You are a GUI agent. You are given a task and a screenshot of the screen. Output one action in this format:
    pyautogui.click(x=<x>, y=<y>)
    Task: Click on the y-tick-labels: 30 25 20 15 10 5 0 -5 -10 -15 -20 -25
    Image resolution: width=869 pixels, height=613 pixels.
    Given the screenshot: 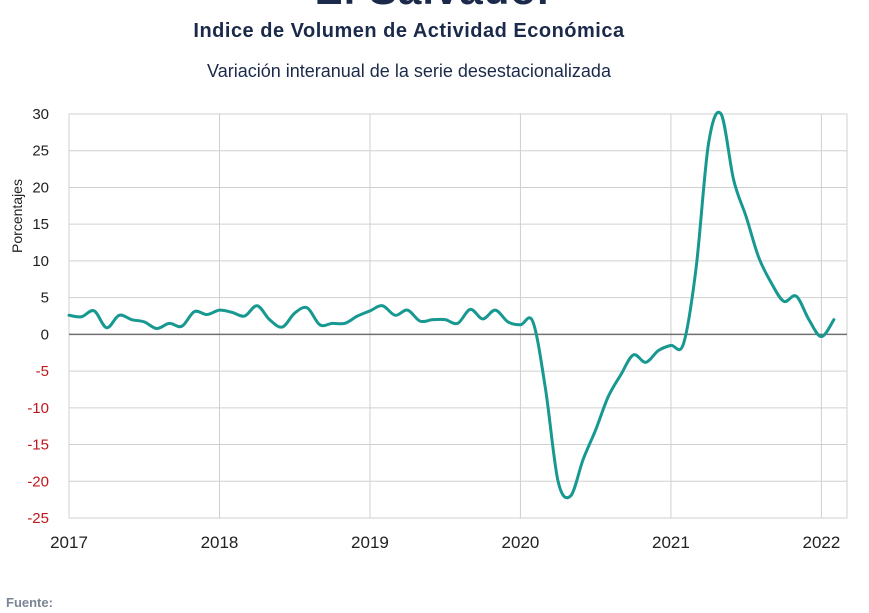 What is the action you would take?
    pyautogui.click(x=38, y=316)
    